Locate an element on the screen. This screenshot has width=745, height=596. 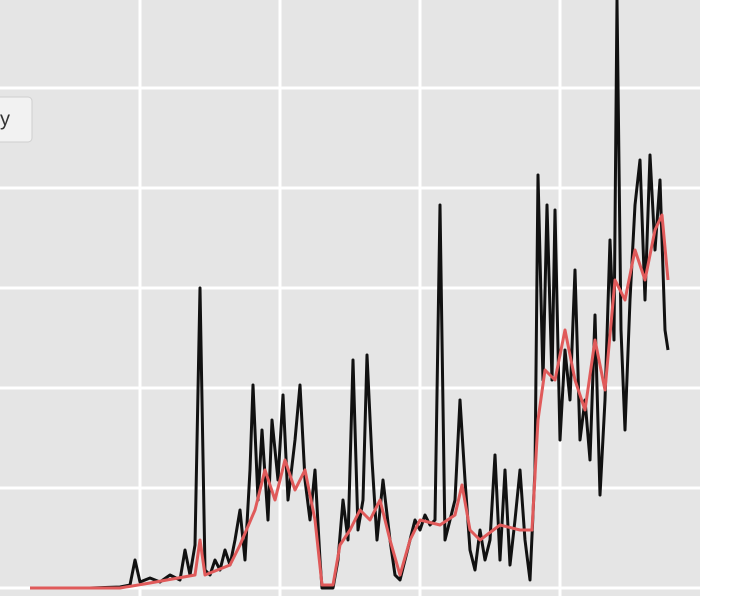
legend-box is located at coordinates (16, 119).